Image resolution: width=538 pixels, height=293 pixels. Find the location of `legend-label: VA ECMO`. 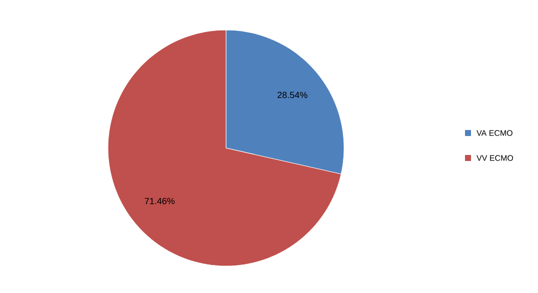

legend-label: VA ECMO is located at coordinates (494, 133).